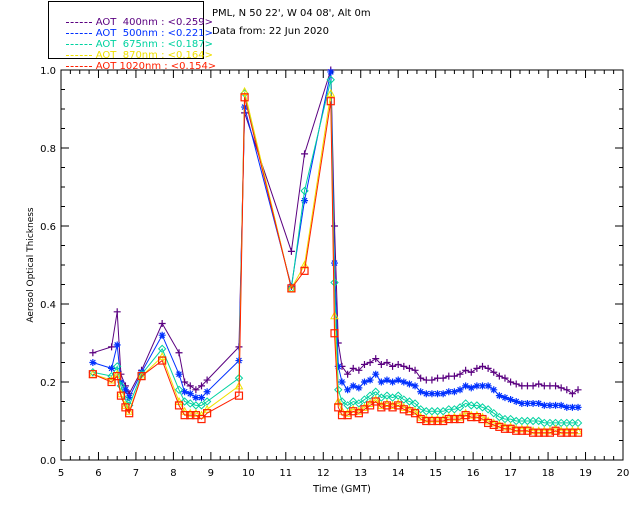 The width and height of the screenshot is (640, 512). What do you see at coordinates (133, 48) in the screenshot?
I see `legend-entry-870: AOT 870nm : <0.164>` at bounding box center [133, 48].